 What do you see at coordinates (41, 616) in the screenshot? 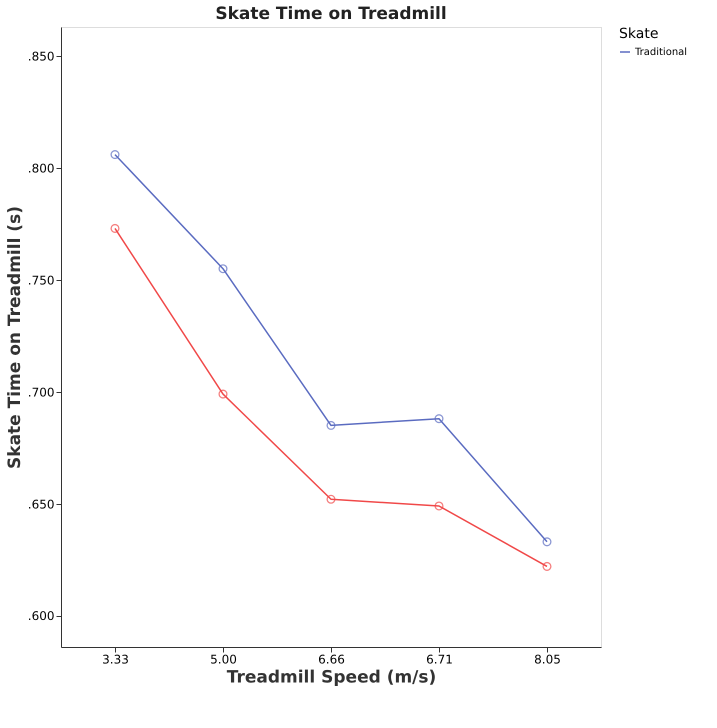
I see `y-tick-label: .600` at bounding box center [41, 616].